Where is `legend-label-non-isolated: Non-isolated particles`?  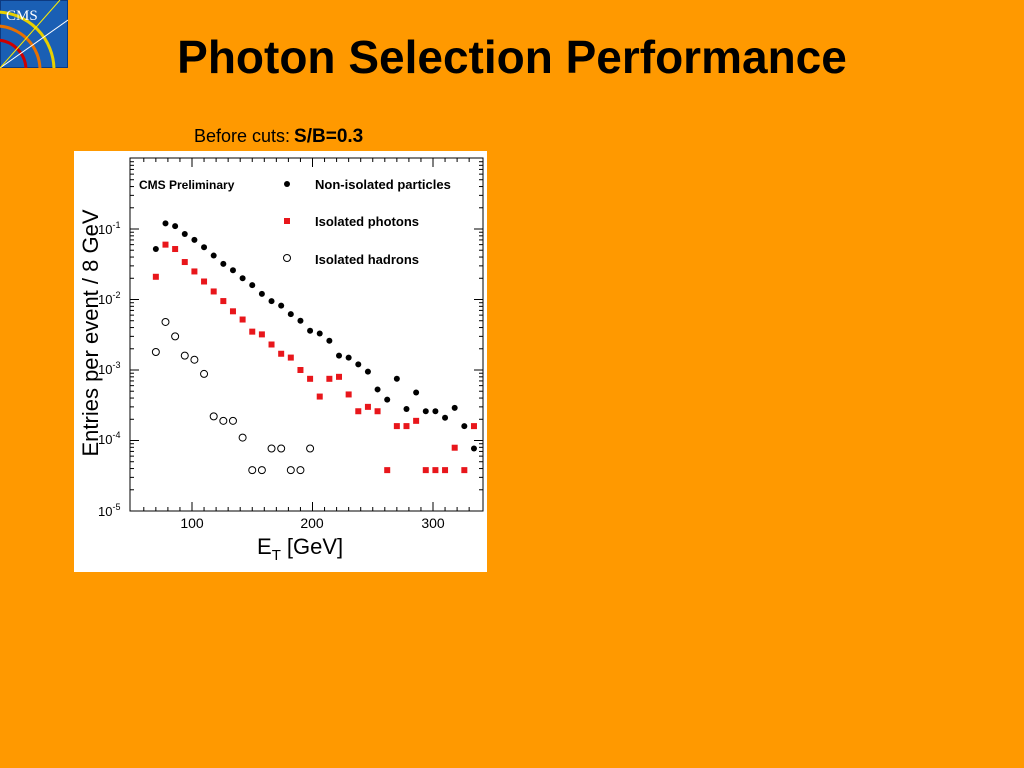 legend-label-non-isolated: Non-isolated particles is located at coordinates (383, 184).